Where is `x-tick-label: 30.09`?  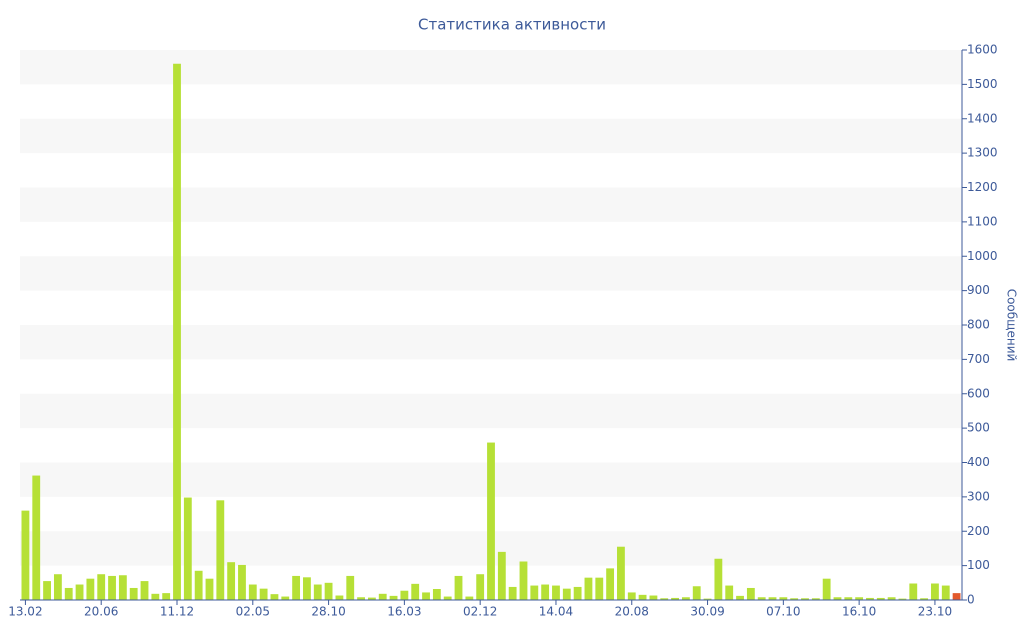
x-tick-label: 30.09 is located at coordinates (707, 612).